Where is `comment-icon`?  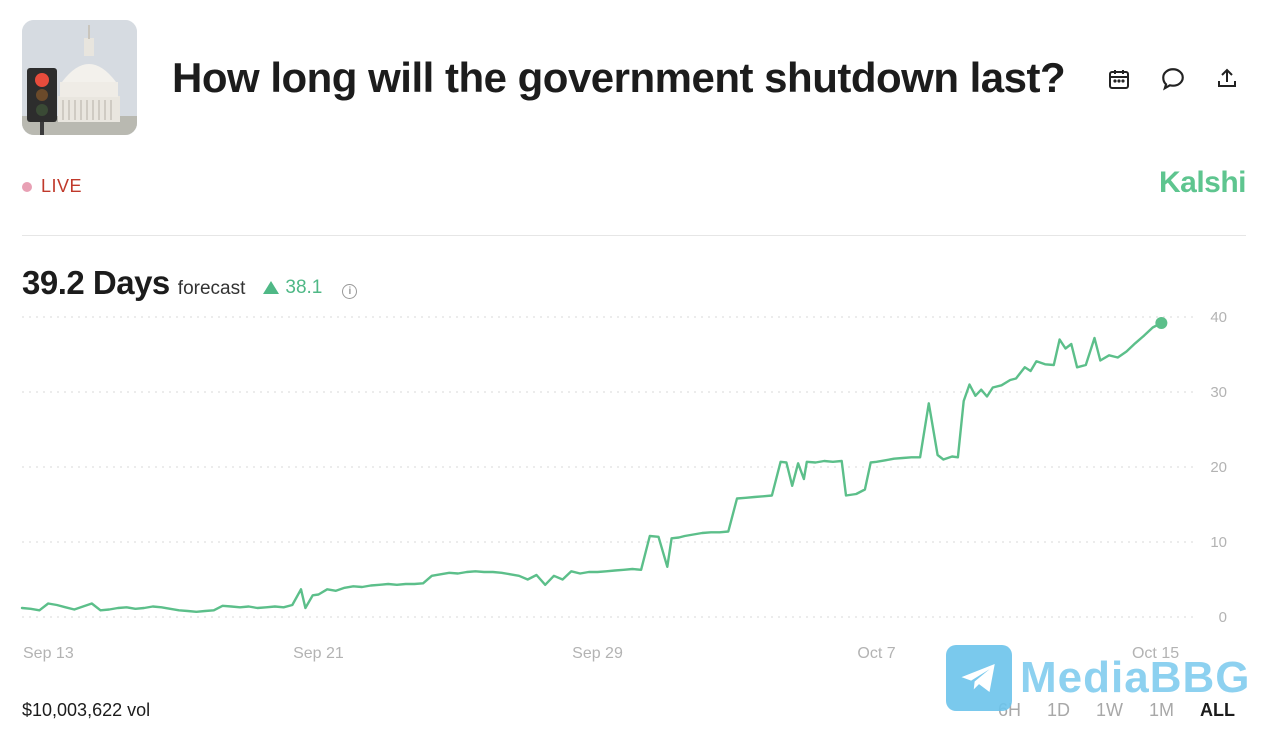
comment-icon is located at coordinates (1173, 79).